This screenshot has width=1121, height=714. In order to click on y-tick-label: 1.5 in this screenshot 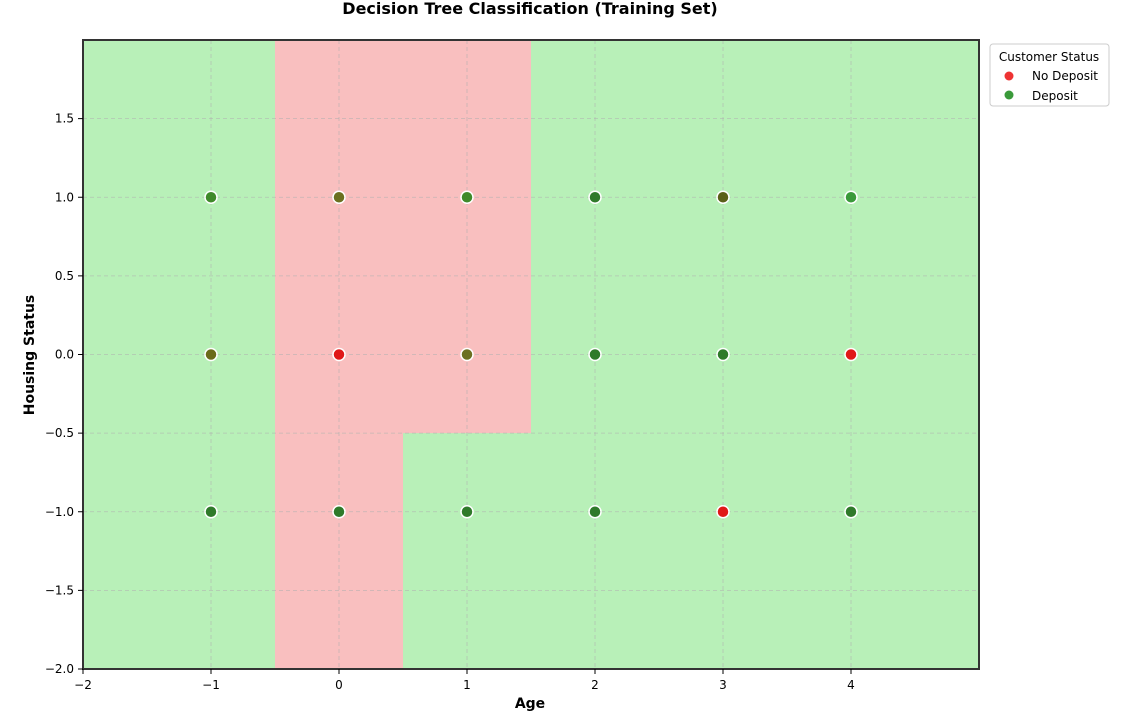, I will do `click(64, 119)`.